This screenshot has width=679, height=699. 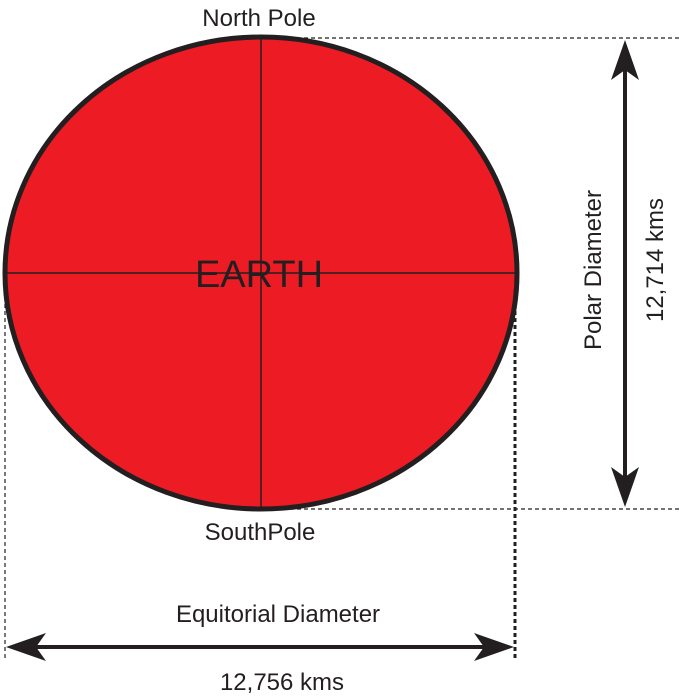 What do you see at coordinates (625, 487) in the screenshot?
I see `polar-arrow-bottom-icon` at bounding box center [625, 487].